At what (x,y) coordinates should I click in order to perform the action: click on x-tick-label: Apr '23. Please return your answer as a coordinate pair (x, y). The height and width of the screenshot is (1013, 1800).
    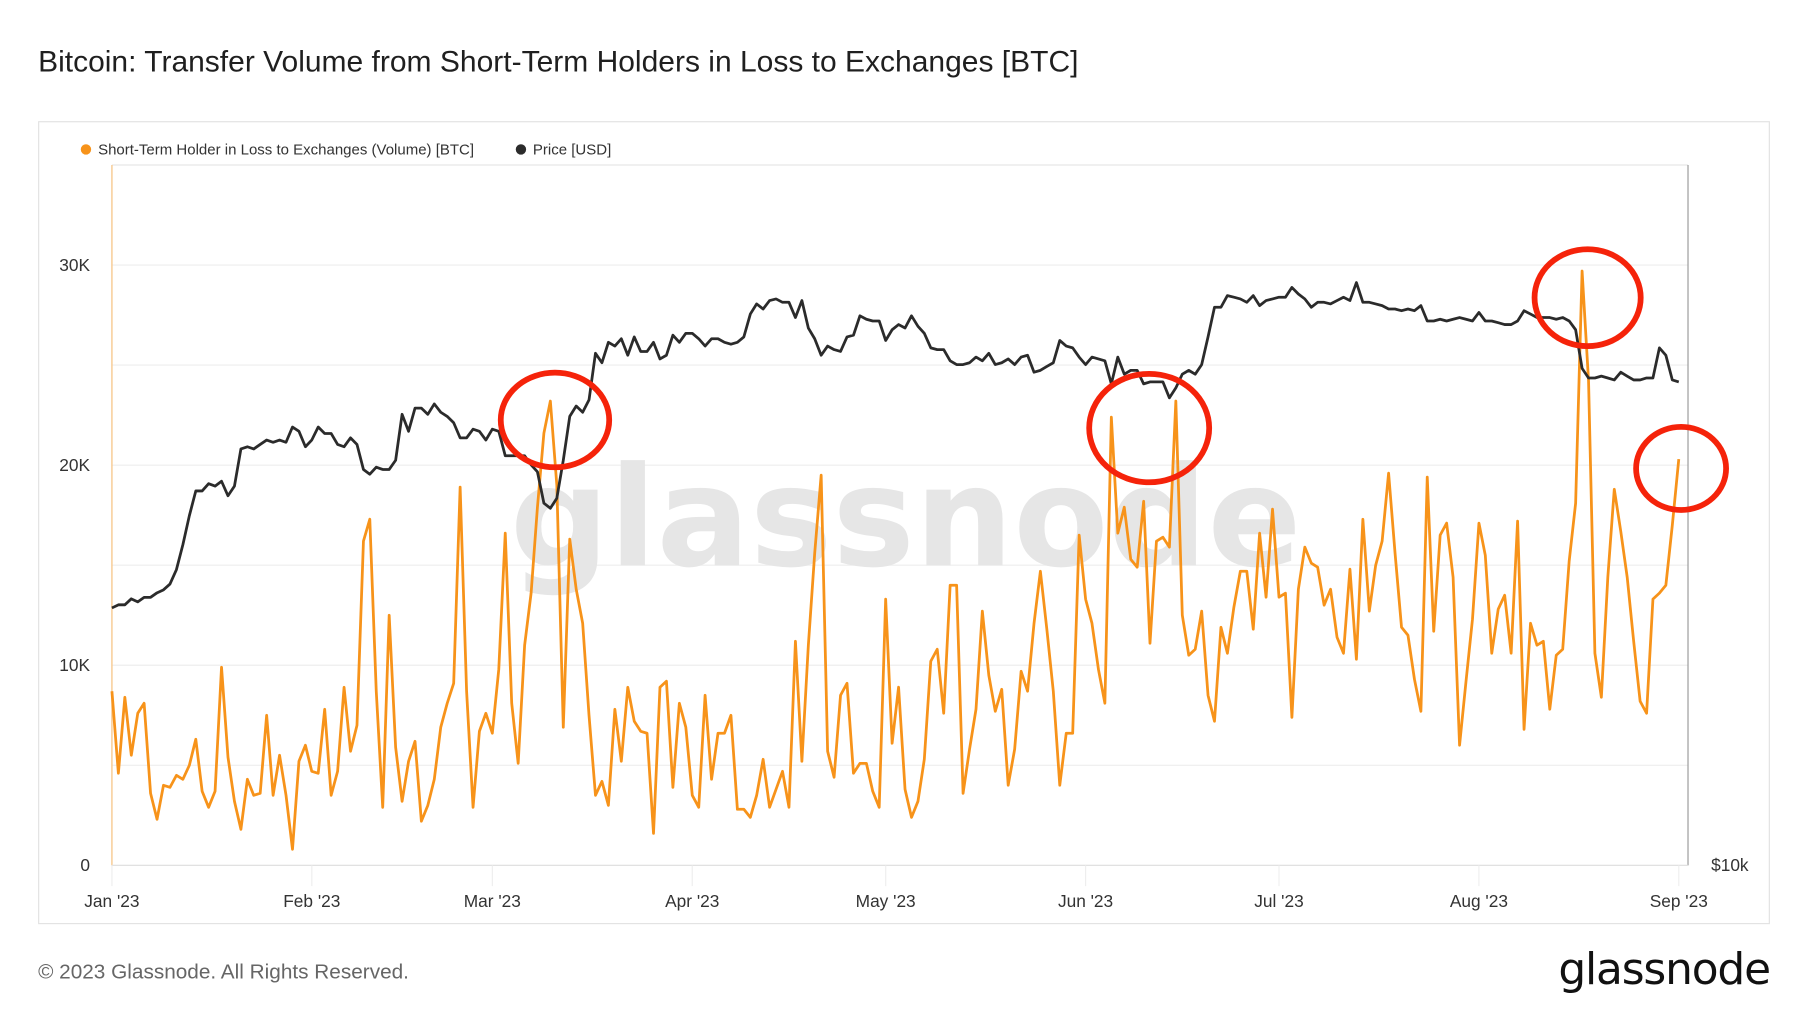
    Looking at the image, I should click on (692, 901).